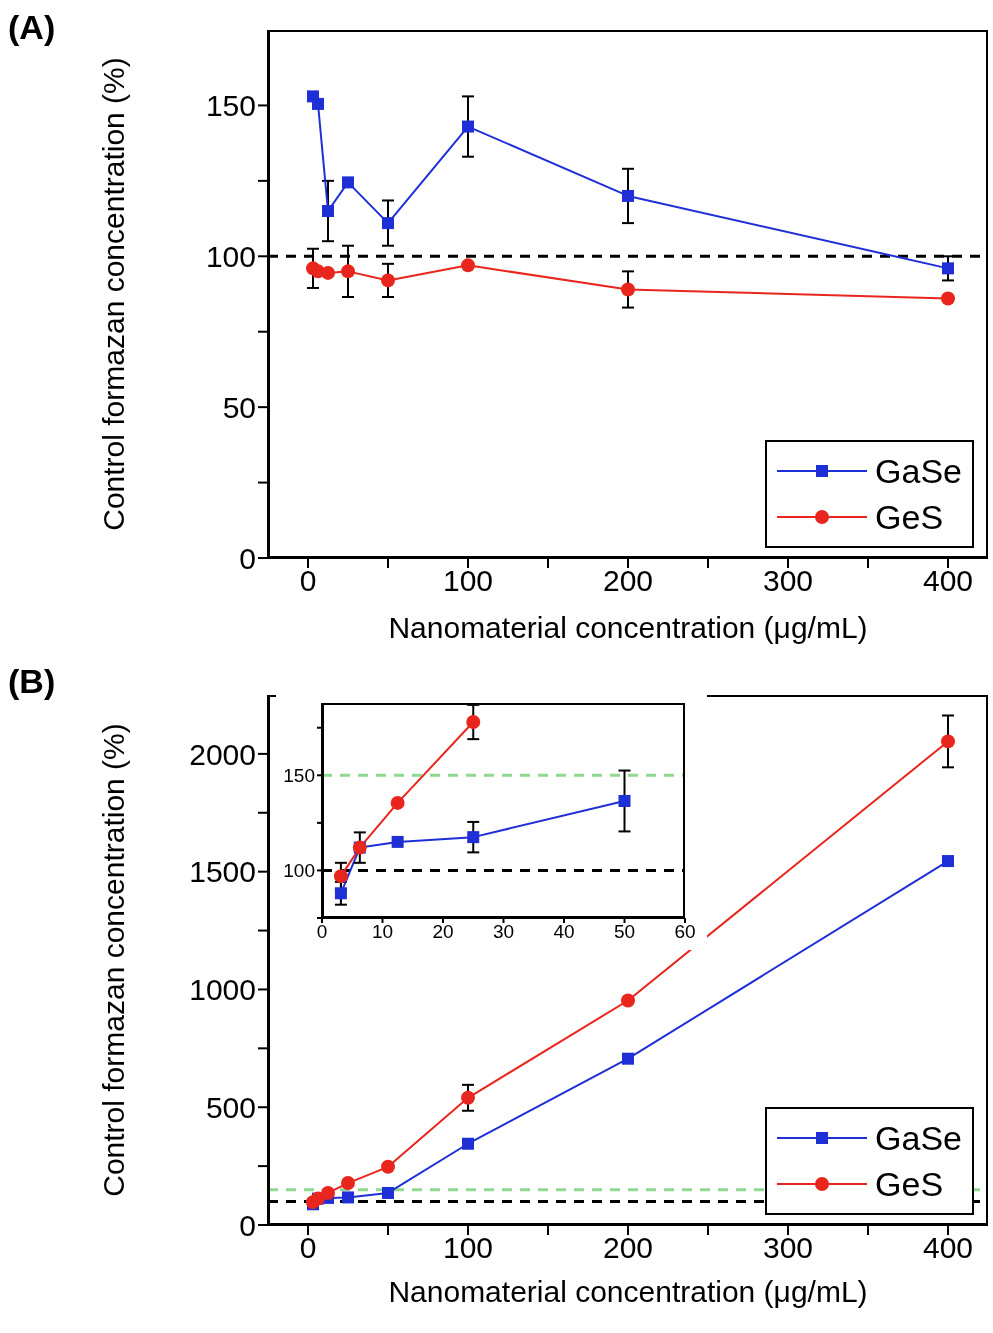  What do you see at coordinates (230, 1107) in the screenshot?
I see `y-tick-label: 500` at bounding box center [230, 1107].